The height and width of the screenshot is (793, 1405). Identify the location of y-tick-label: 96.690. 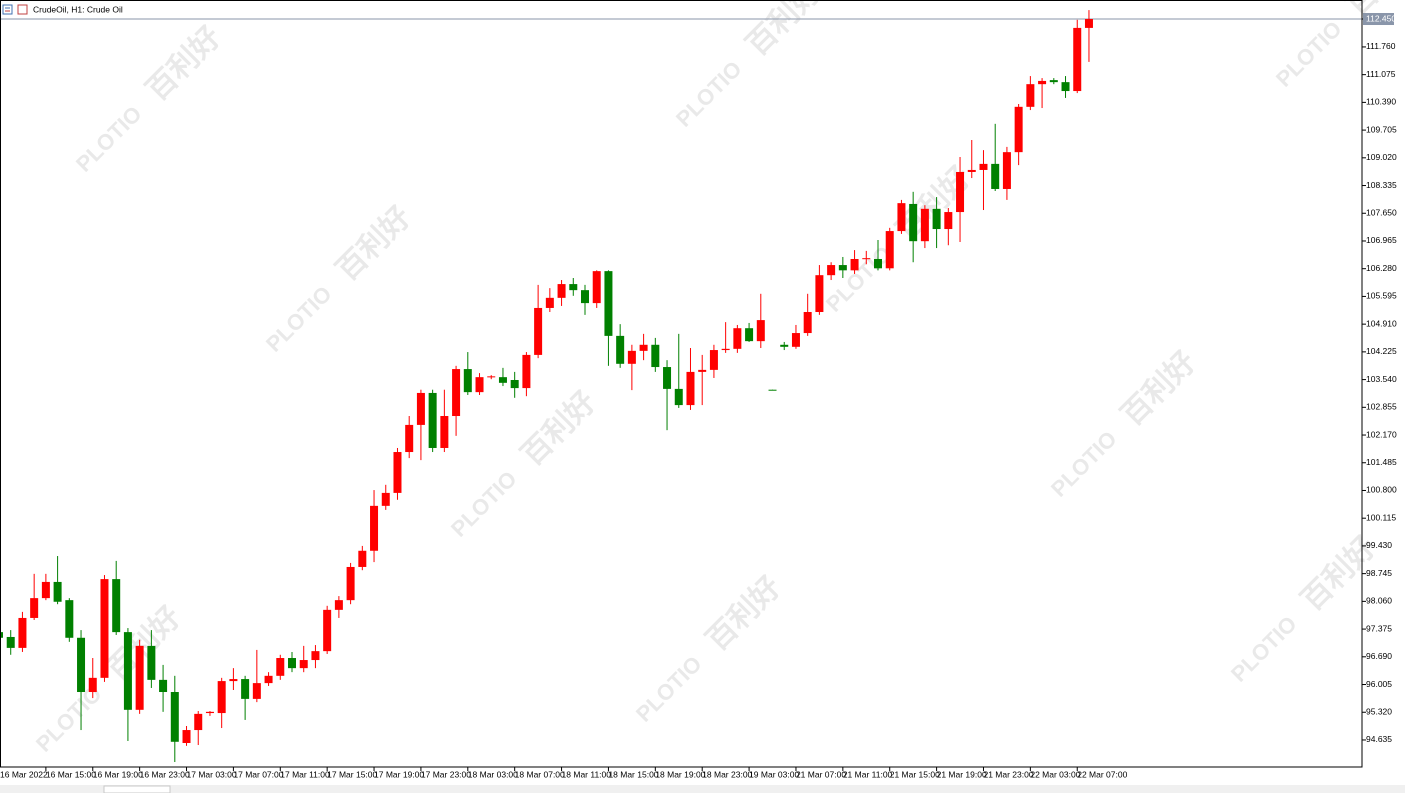
(1379, 656).